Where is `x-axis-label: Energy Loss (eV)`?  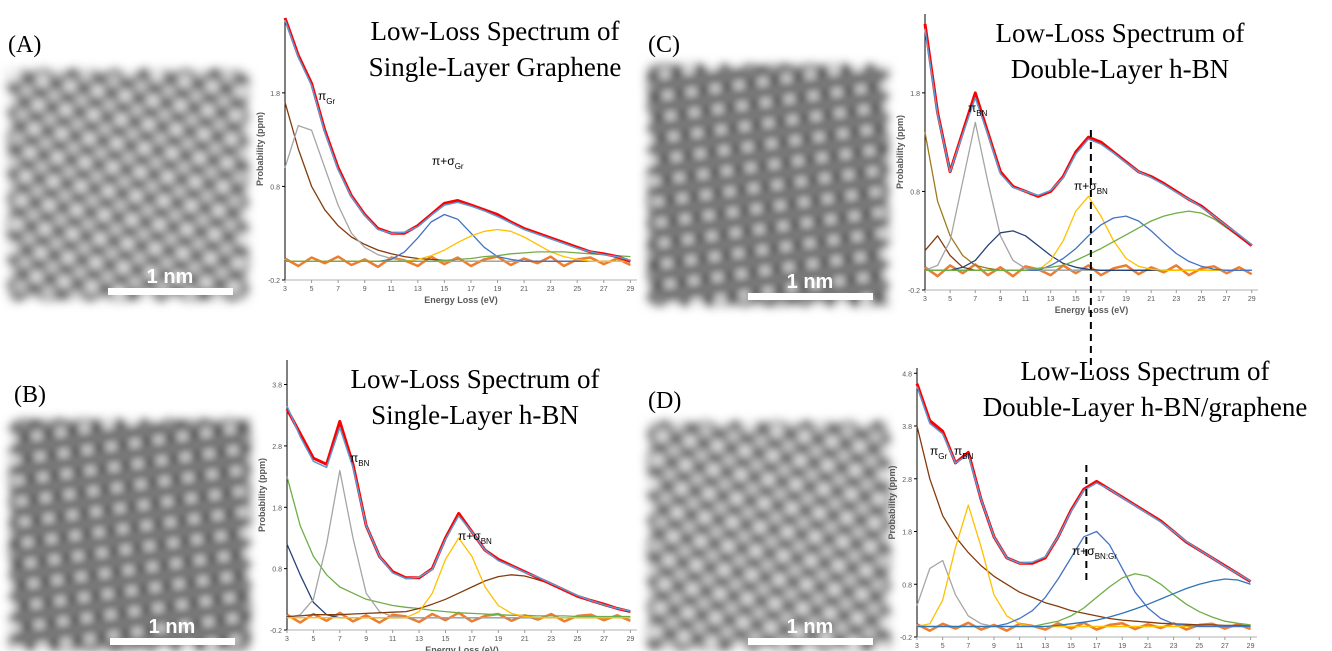 x-axis-label: Energy Loss (eV) is located at coordinates (462, 648).